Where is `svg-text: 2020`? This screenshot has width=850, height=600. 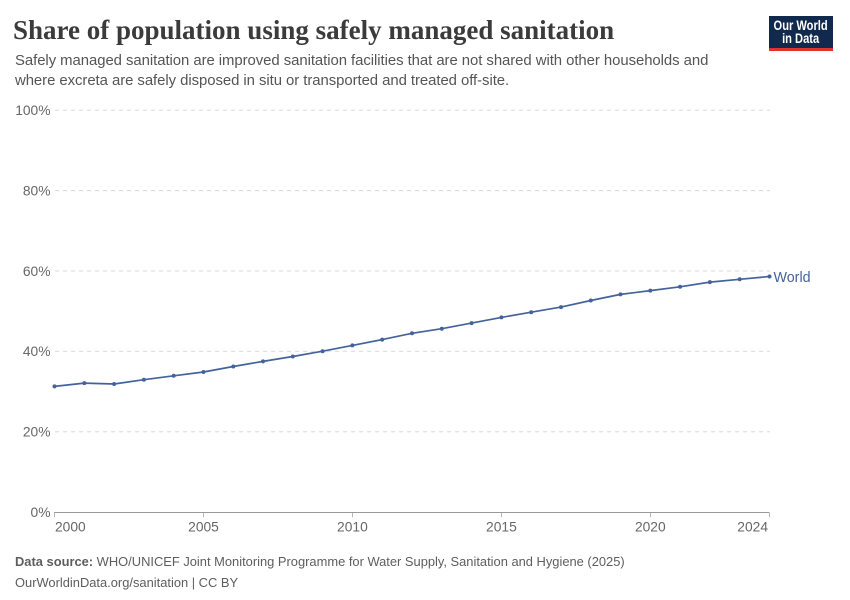
svg-text: 2020 is located at coordinates (650, 527).